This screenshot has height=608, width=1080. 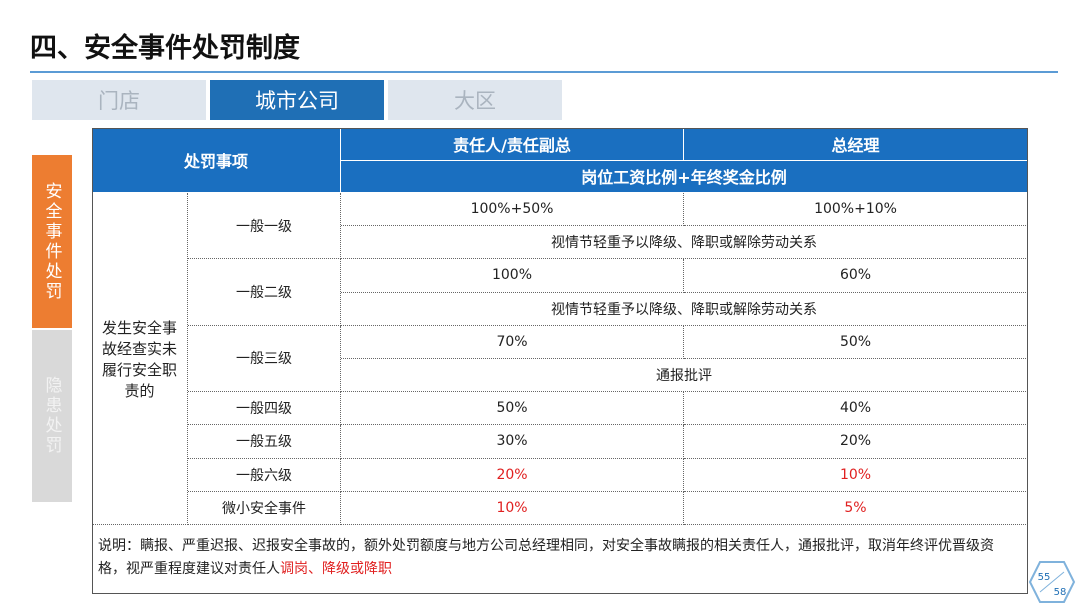 What do you see at coordinates (512, 342) in the screenshot?
I see `value-cell: 70%` at bounding box center [512, 342].